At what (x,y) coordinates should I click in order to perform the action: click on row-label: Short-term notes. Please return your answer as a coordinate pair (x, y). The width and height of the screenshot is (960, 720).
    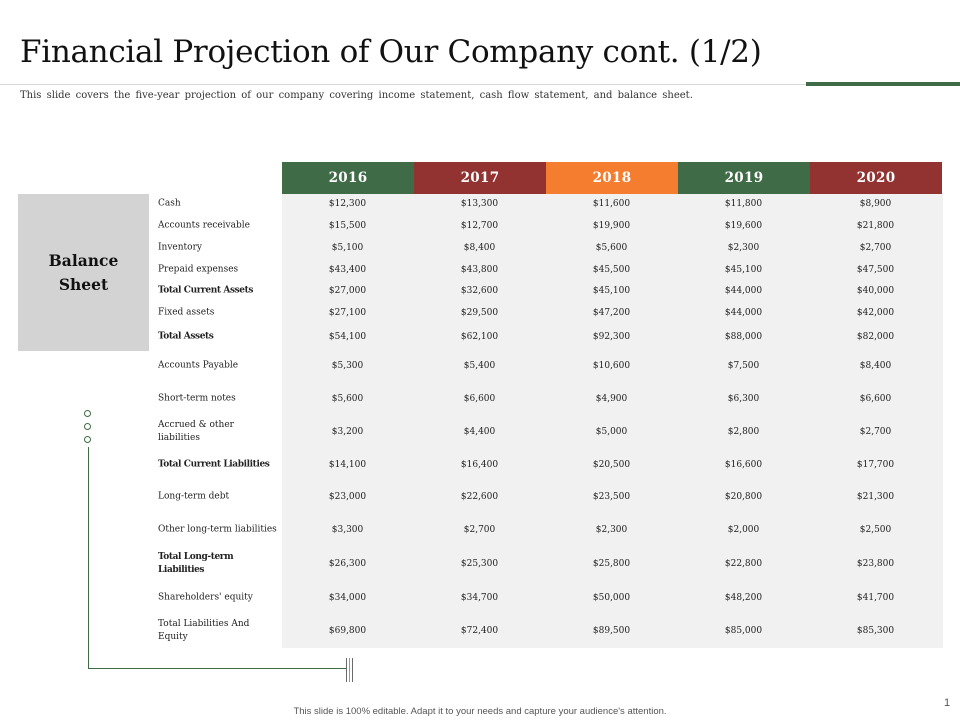
    Looking at the image, I should click on (197, 398).